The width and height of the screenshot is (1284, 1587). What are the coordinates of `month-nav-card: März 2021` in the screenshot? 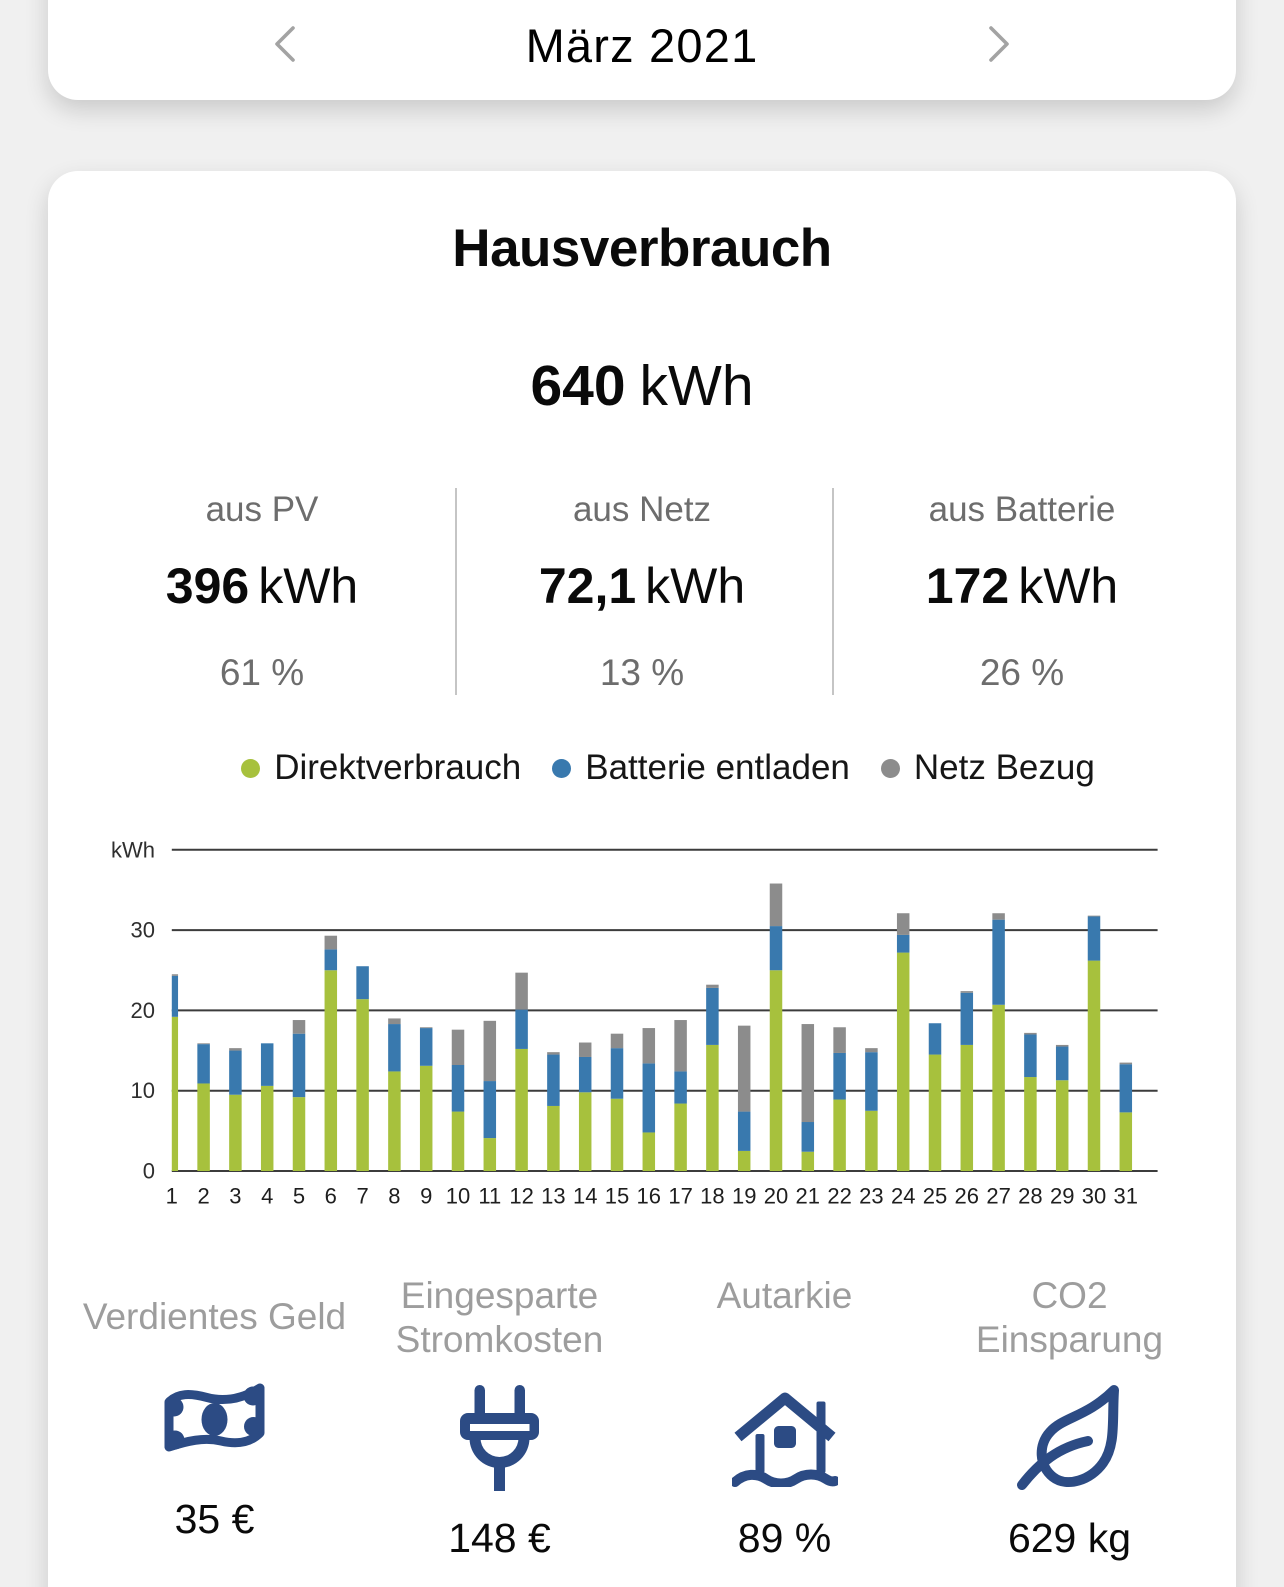 It's located at (642, 50).